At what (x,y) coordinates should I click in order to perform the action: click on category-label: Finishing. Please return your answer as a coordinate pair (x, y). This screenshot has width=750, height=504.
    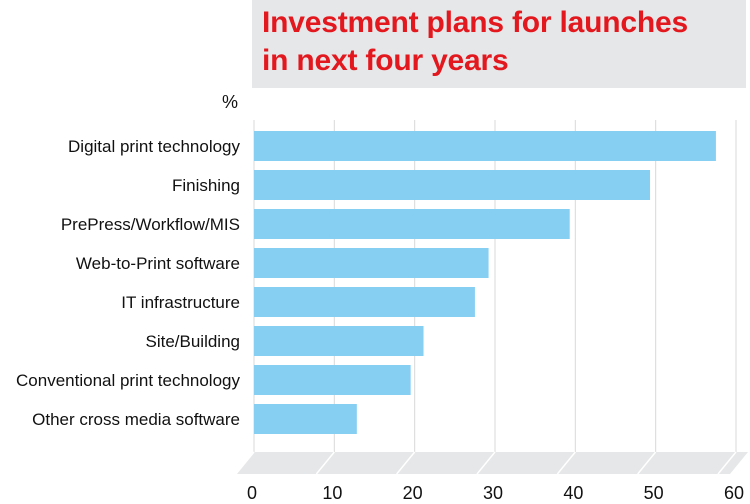
    Looking at the image, I should click on (206, 185).